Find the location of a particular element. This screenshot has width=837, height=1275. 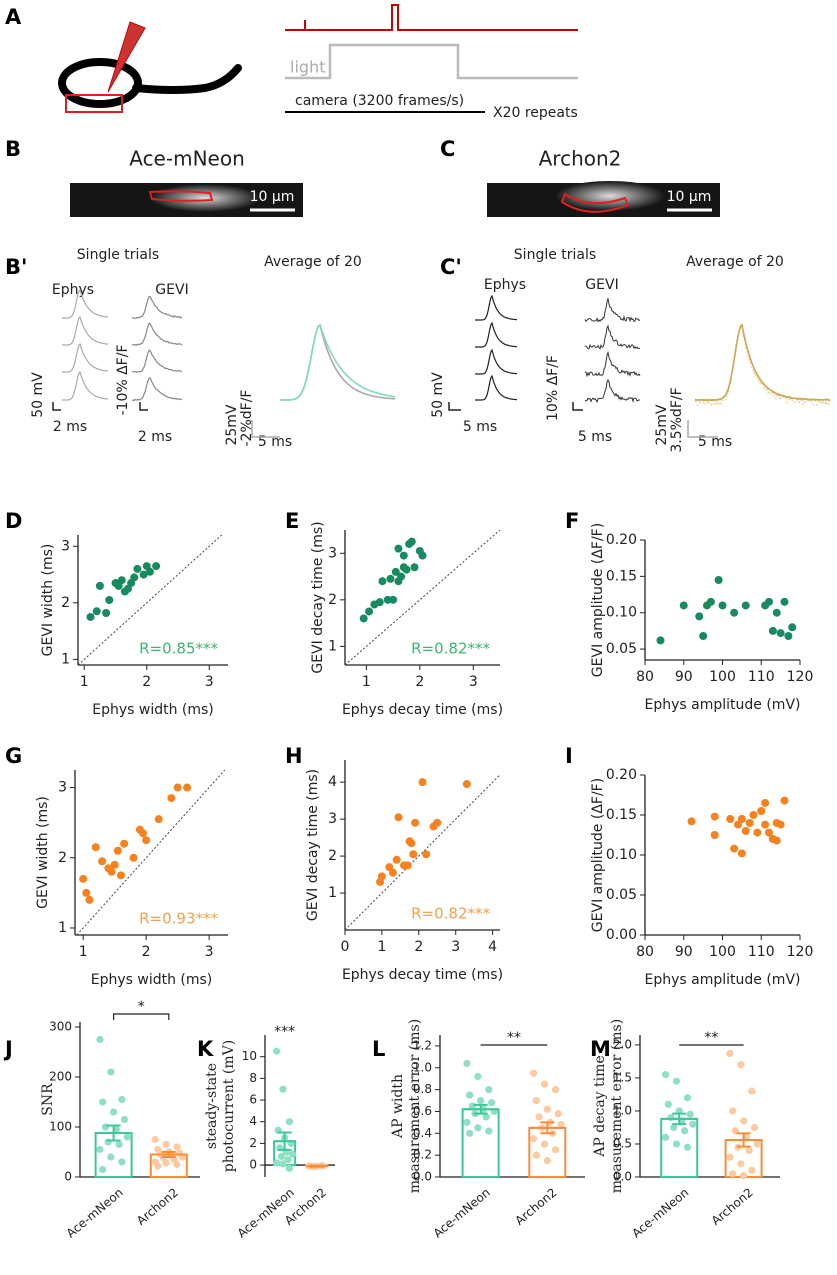

x-tick-label: Archon2 is located at coordinates (535, 1206).